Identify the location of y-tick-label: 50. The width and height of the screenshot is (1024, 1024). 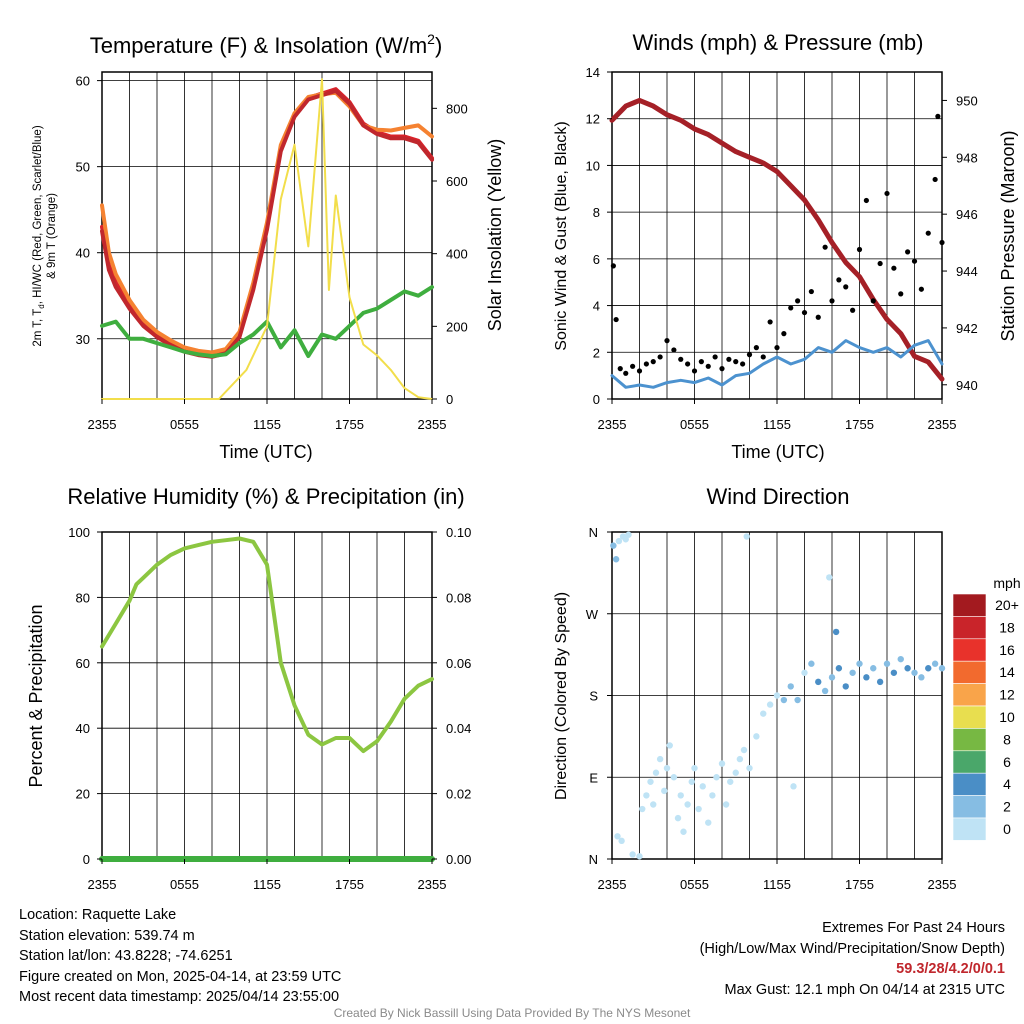
(83, 167).